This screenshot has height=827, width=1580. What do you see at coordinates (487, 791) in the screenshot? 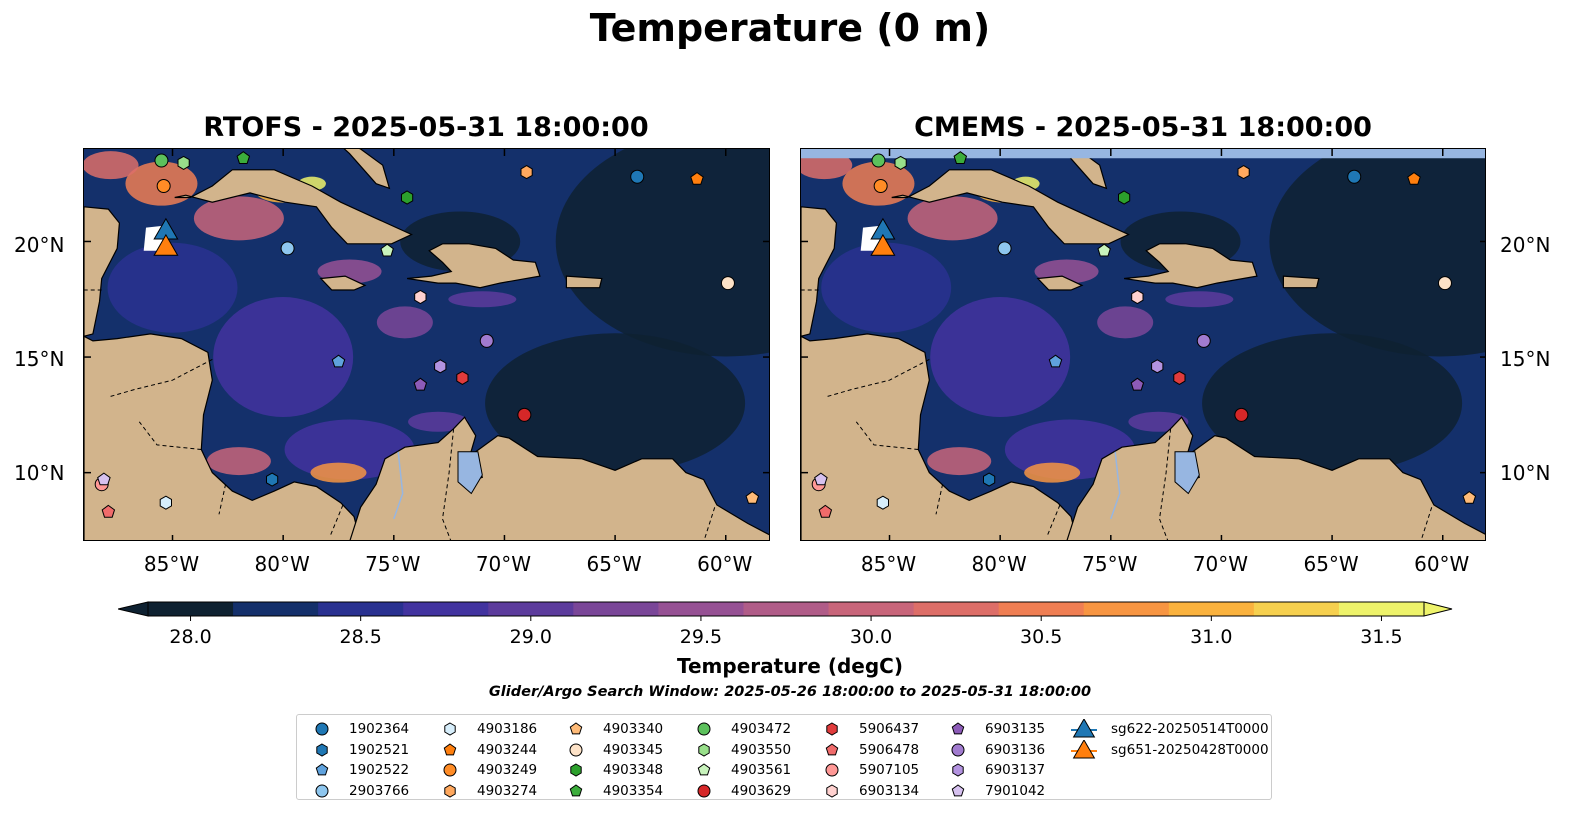
I see `legend-item: 4903274` at bounding box center [487, 791].